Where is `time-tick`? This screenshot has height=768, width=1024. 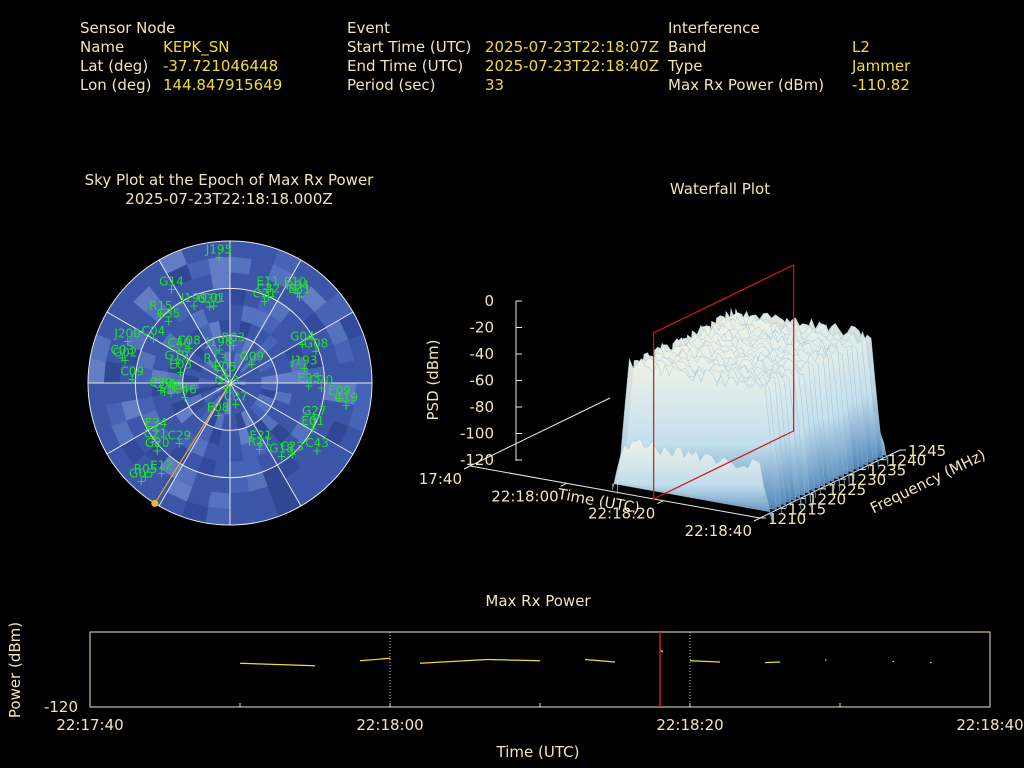 time-tick is located at coordinates (757, 519).